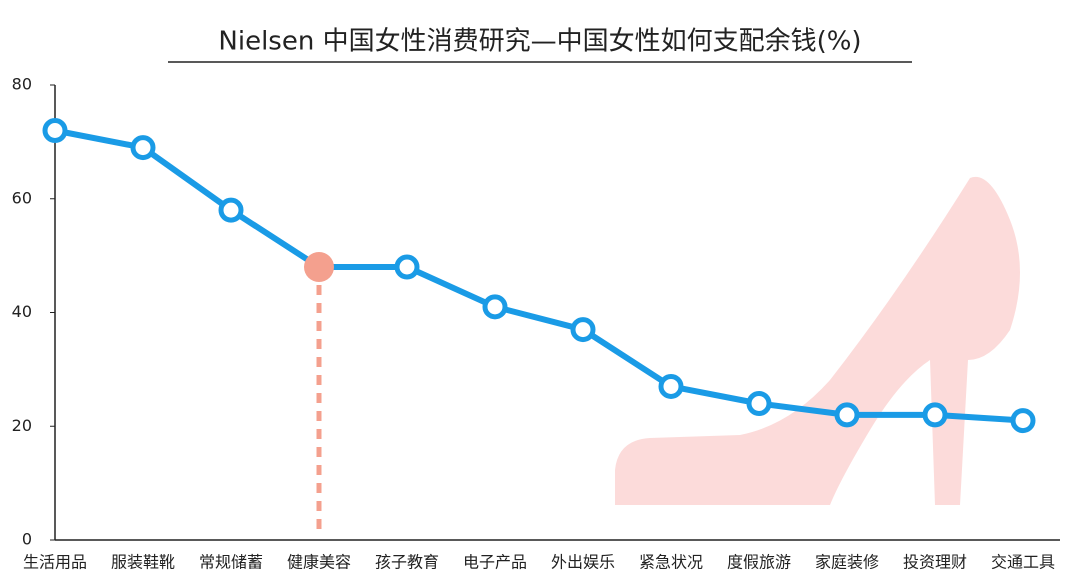 The image size is (1080, 579). I want to click on x-tick-label: 生活用品, so click(55, 562).